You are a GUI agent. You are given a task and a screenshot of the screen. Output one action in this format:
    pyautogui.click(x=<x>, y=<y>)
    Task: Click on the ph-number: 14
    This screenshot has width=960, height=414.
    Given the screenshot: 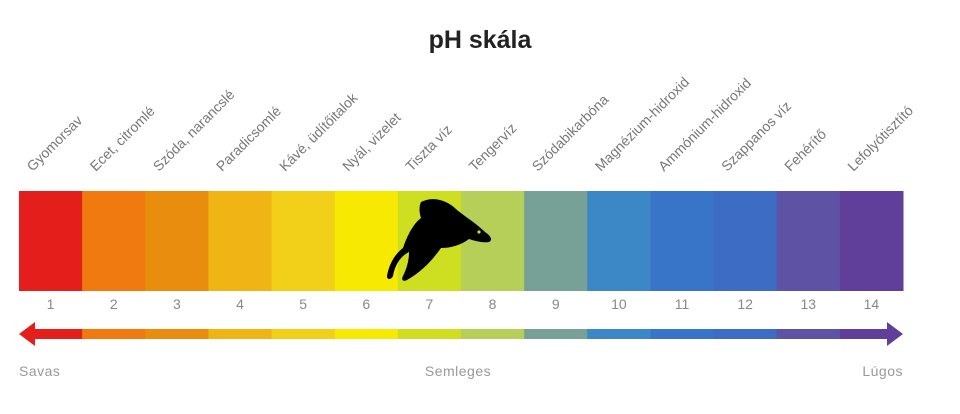 What is the action you would take?
    pyautogui.click(x=872, y=304)
    